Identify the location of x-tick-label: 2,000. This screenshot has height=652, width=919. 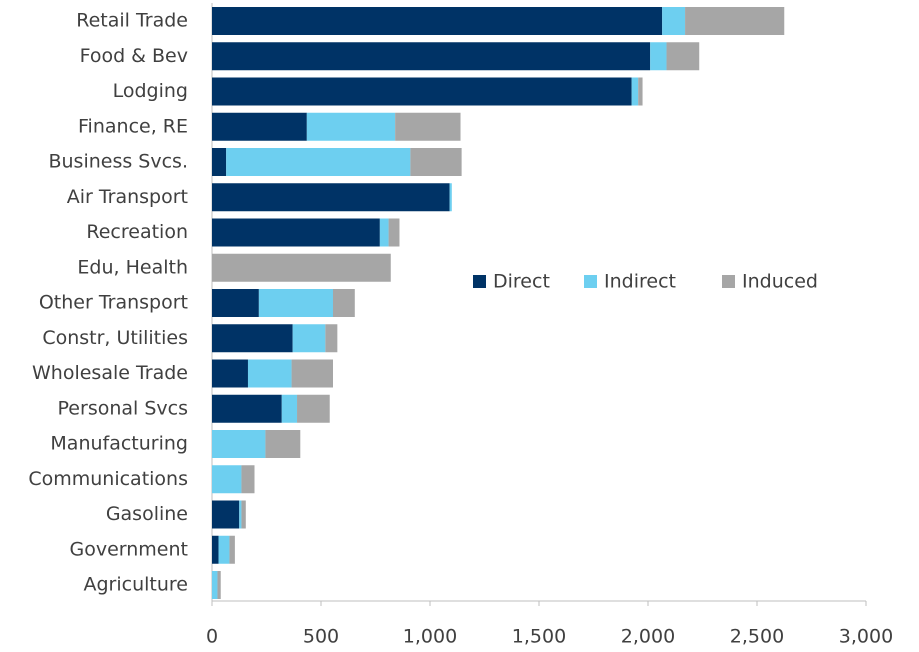
(648, 637).